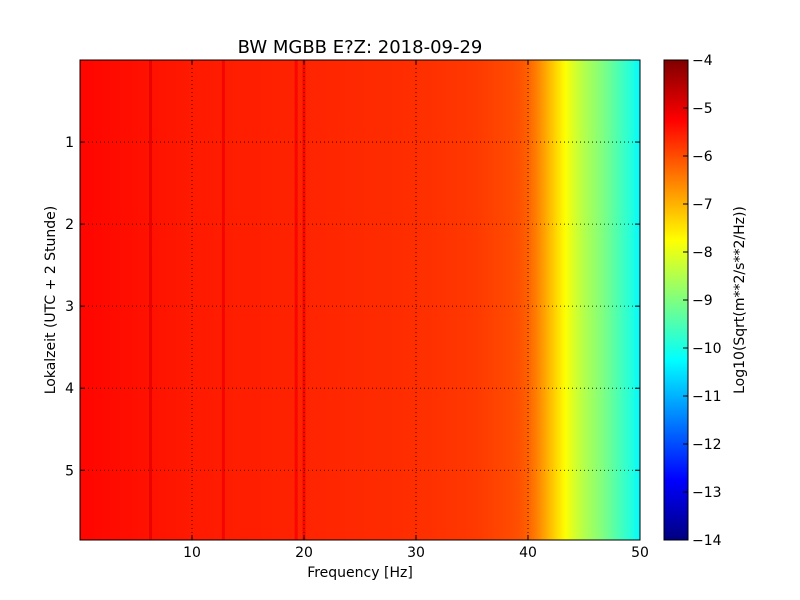 The width and height of the screenshot is (800, 600). What do you see at coordinates (69, 307) in the screenshot?
I see `y-tick-label: 3` at bounding box center [69, 307].